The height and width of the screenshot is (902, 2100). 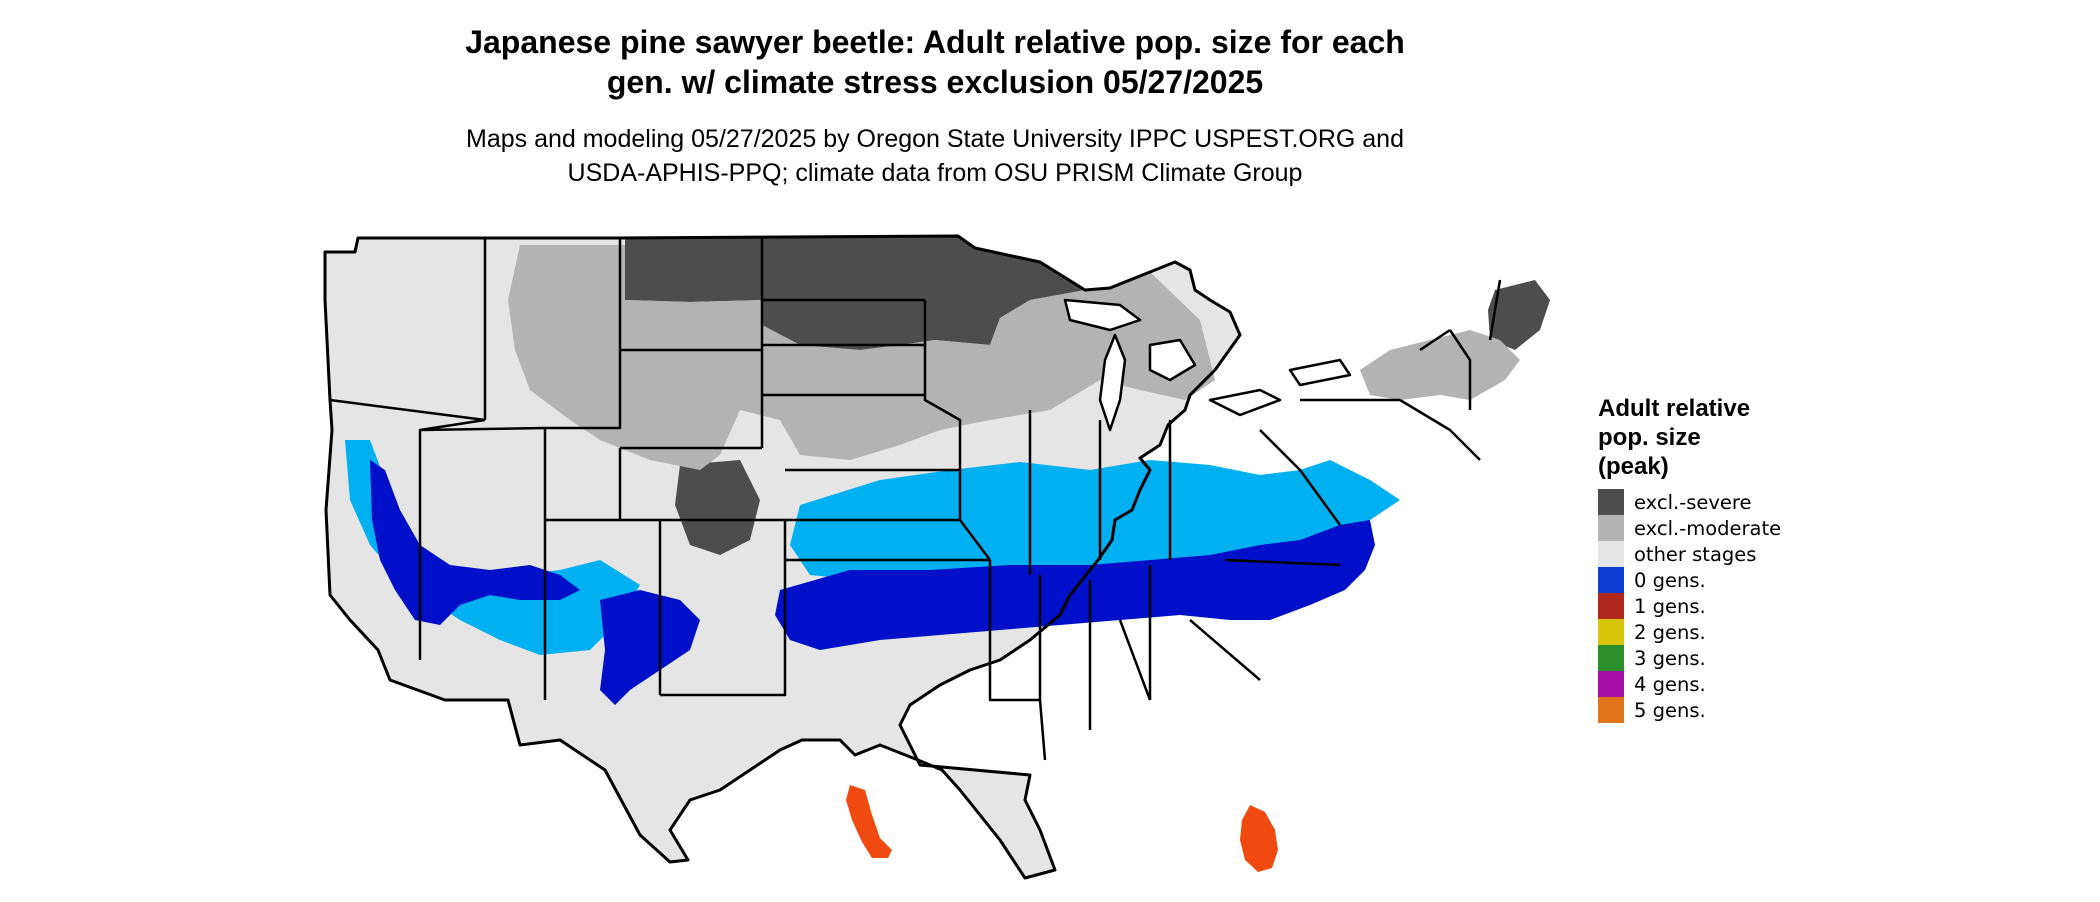 What do you see at coordinates (650, 647) in the screenshot?
I see `region-zero-dark-southwest` at bounding box center [650, 647].